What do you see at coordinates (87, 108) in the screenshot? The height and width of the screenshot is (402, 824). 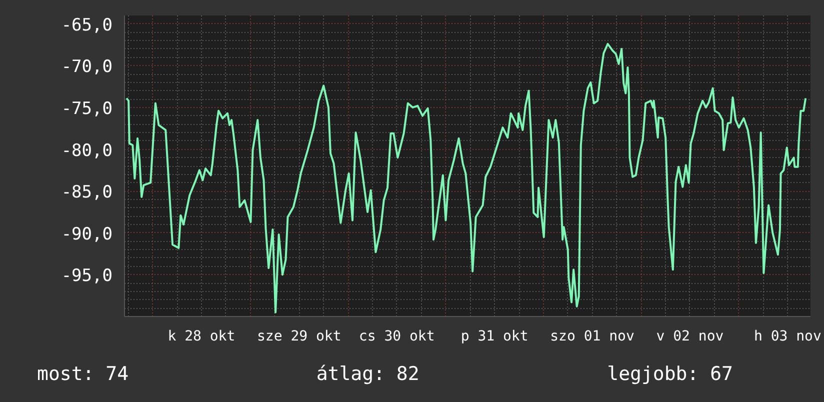 I see `y-tick-label: -75,0` at bounding box center [87, 108].